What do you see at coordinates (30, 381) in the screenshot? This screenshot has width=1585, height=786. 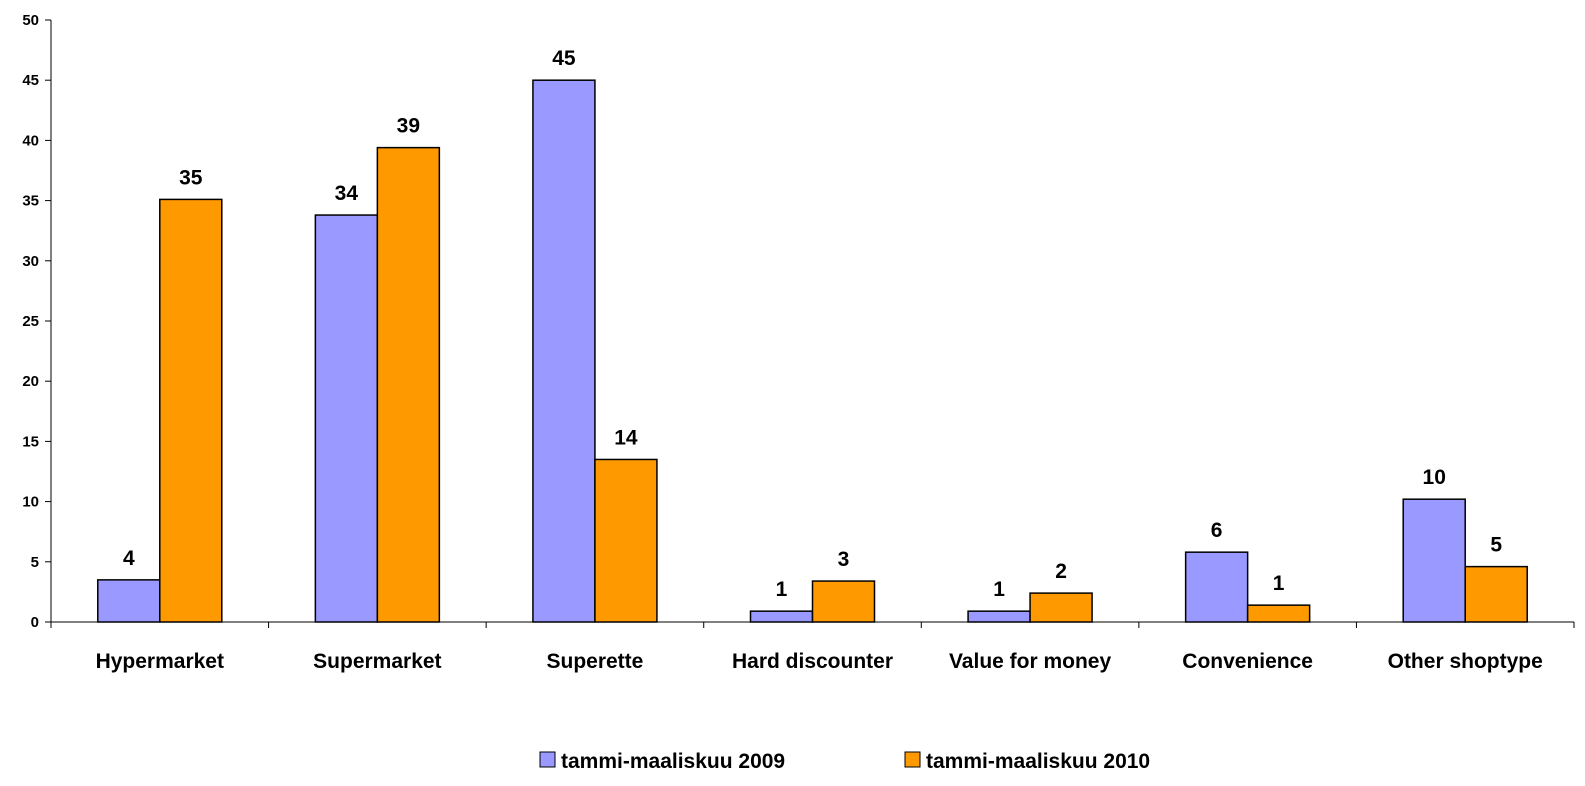 I see `y-tick-label: 20` at bounding box center [30, 381].